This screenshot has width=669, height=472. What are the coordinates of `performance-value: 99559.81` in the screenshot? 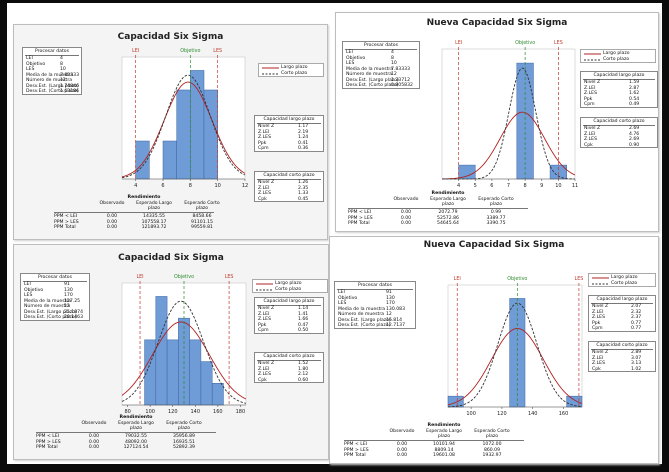 It's located at (202, 228).